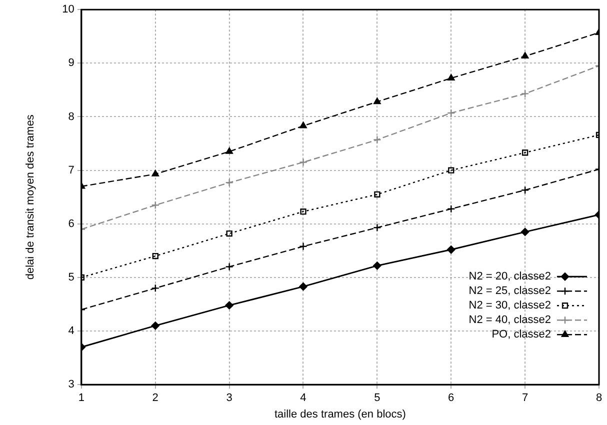 This screenshot has height=425, width=607. What do you see at coordinates (509, 320) in the screenshot?
I see `legend-label: N2 = 40, classe2` at bounding box center [509, 320].